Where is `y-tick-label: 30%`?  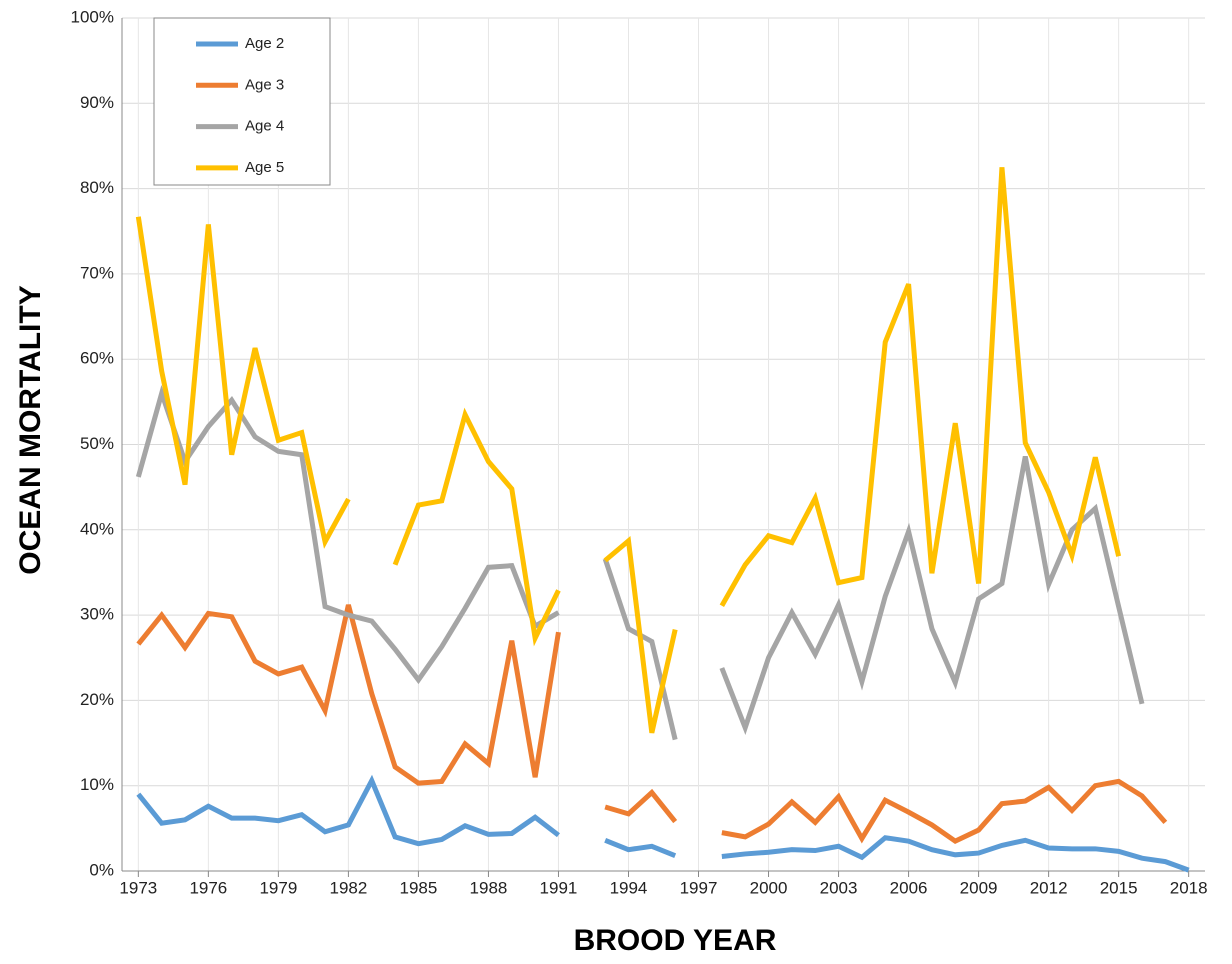
y-tick-label: 30% is located at coordinates (97, 614).